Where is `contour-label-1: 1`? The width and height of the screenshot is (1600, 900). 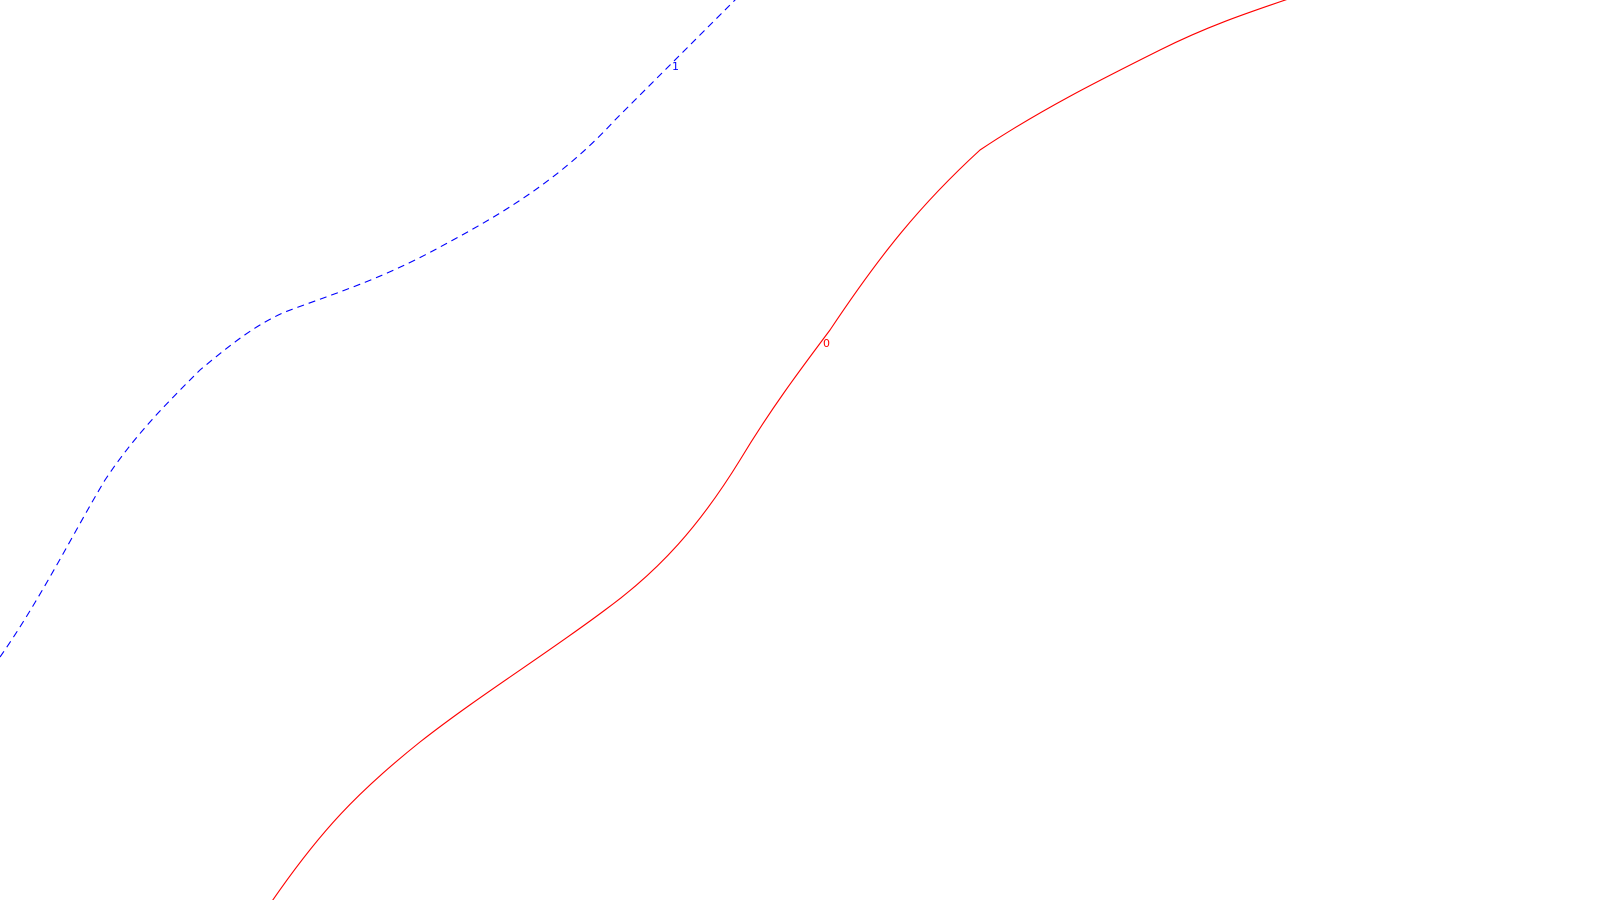 contour-label-1: 1 is located at coordinates (675, 66).